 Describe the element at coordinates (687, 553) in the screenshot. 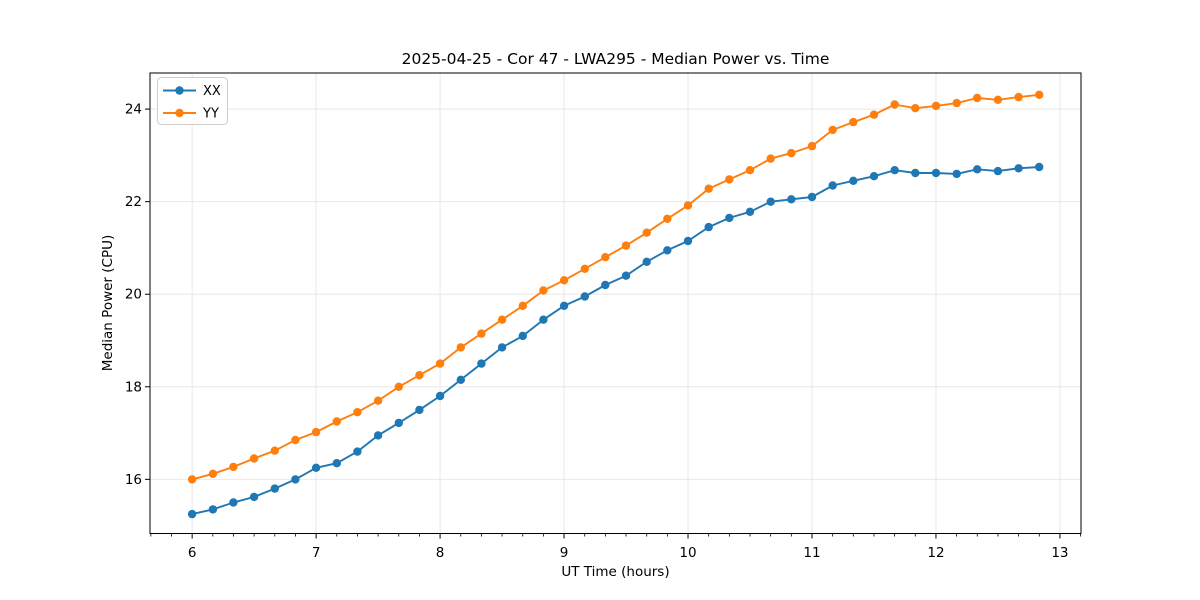

I see `x-tick-label: 10` at that location.